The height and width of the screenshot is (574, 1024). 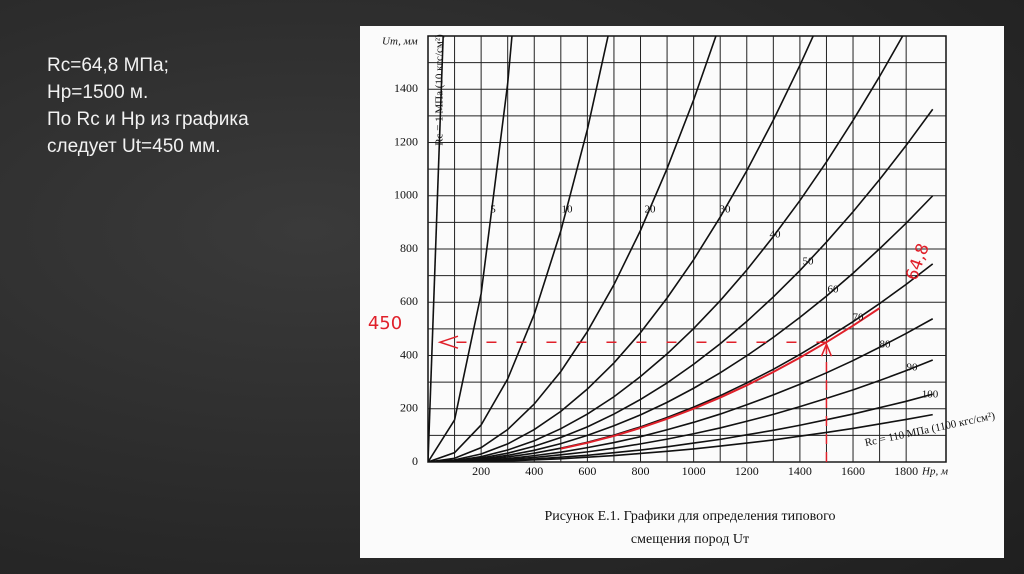 I want to click on curve-label: 90, so click(x=913, y=368).